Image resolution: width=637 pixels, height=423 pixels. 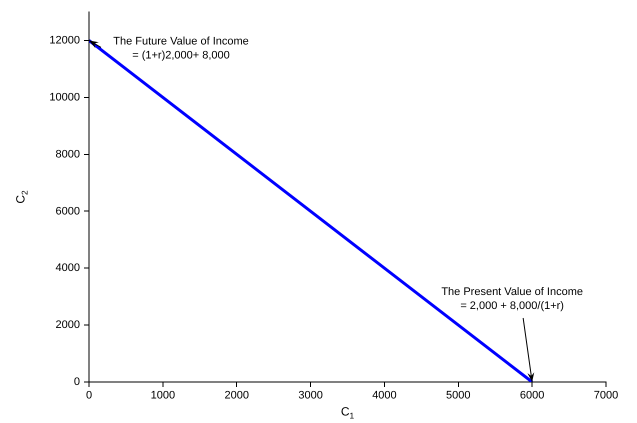 What do you see at coordinates (310, 396) in the screenshot?
I see `x-tick-label: 3000` at bounding box center [310, 396].